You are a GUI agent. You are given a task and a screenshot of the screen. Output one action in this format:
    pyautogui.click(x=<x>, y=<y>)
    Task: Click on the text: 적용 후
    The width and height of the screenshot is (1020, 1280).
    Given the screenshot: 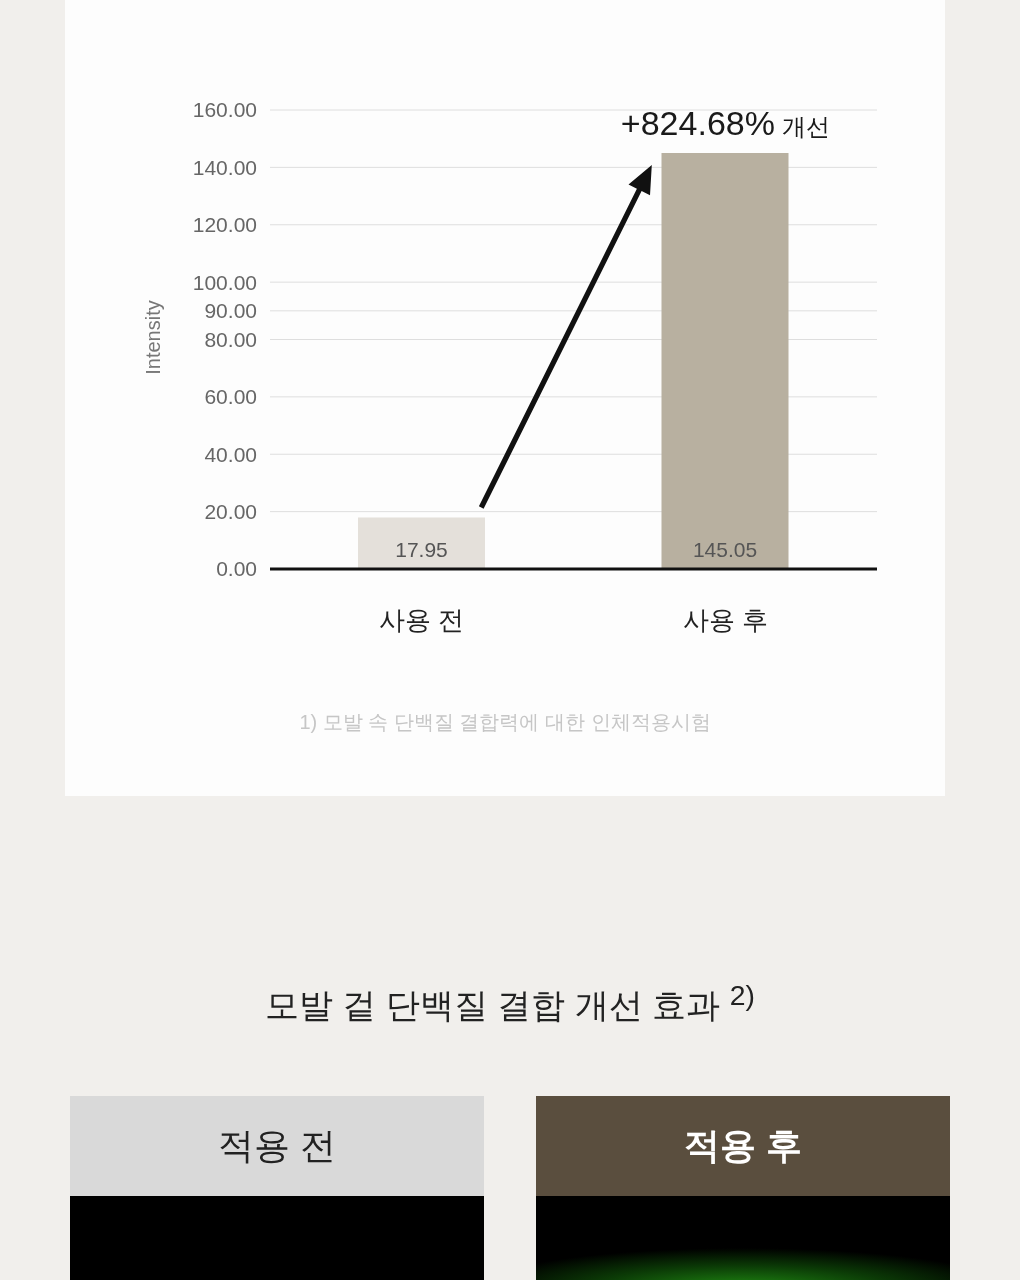 What is the action you would take?
    pyautogui.click(x=742, y=1145)
    